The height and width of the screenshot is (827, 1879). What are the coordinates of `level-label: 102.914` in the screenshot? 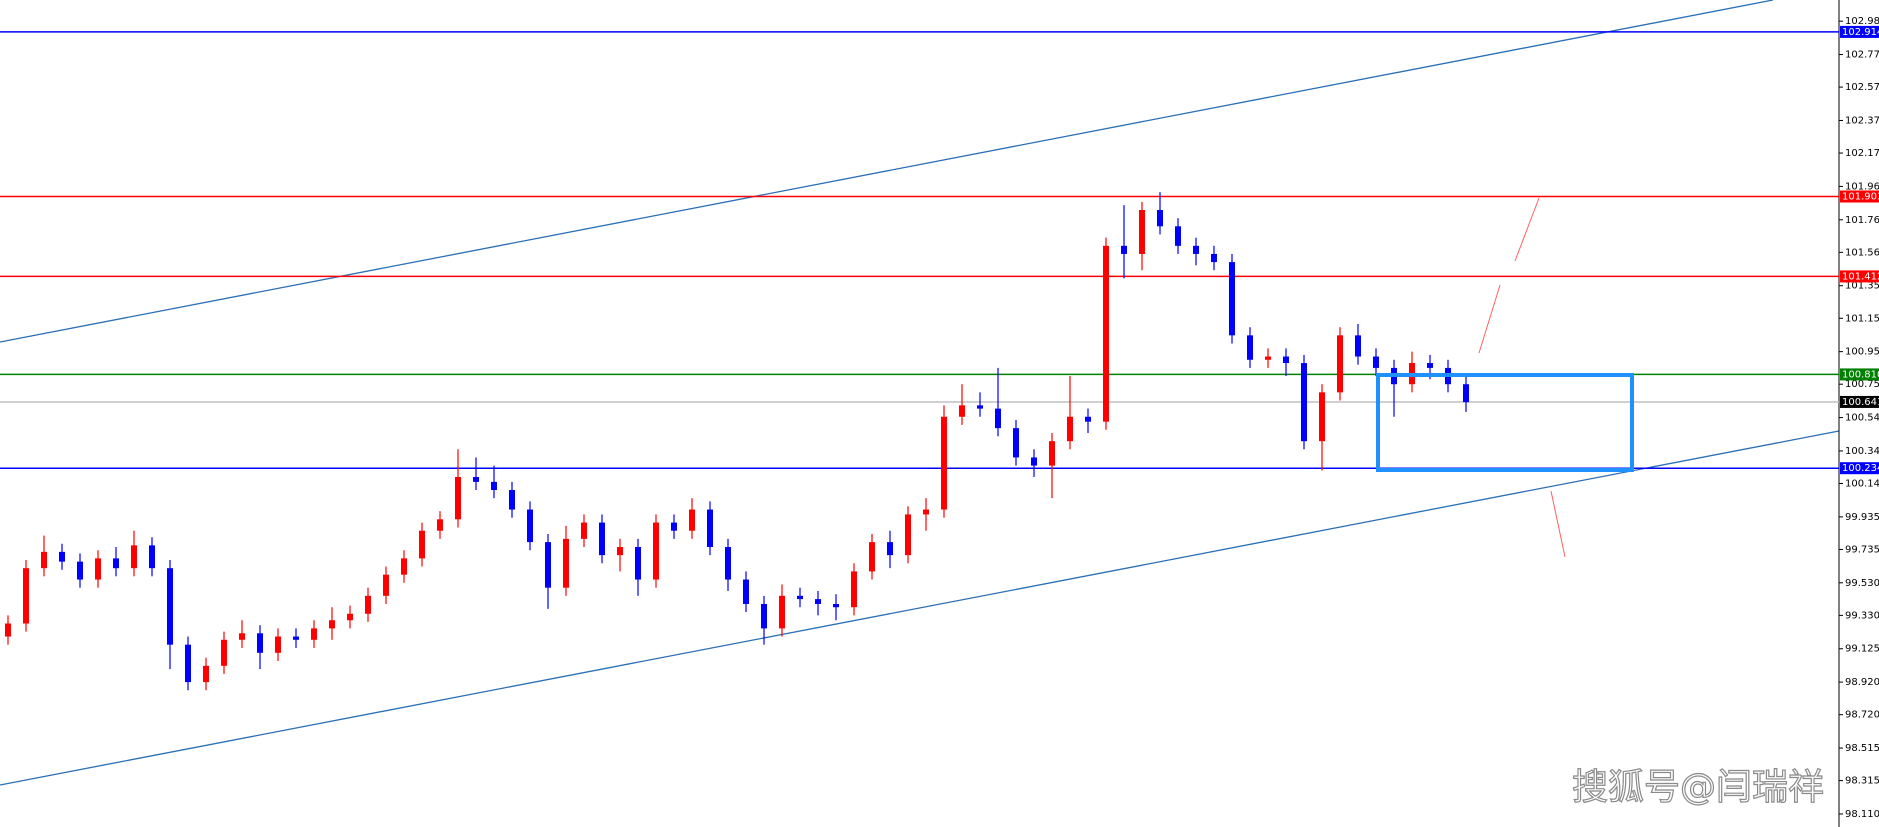 It's located at (1860, 32).